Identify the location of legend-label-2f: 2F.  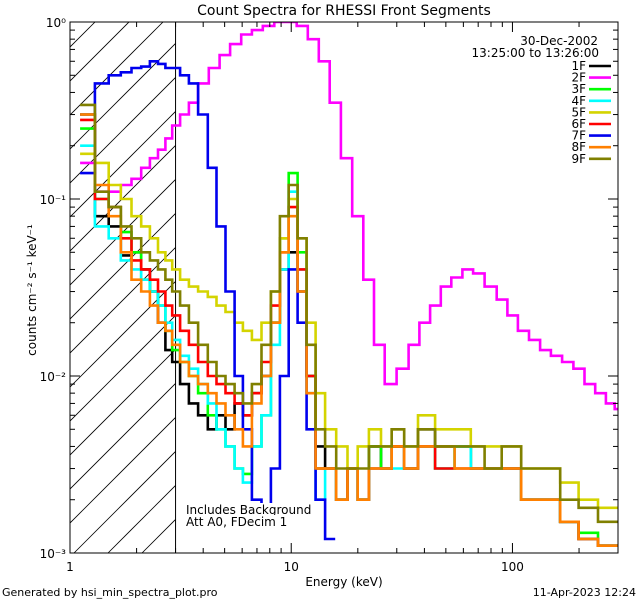
(578, 78).